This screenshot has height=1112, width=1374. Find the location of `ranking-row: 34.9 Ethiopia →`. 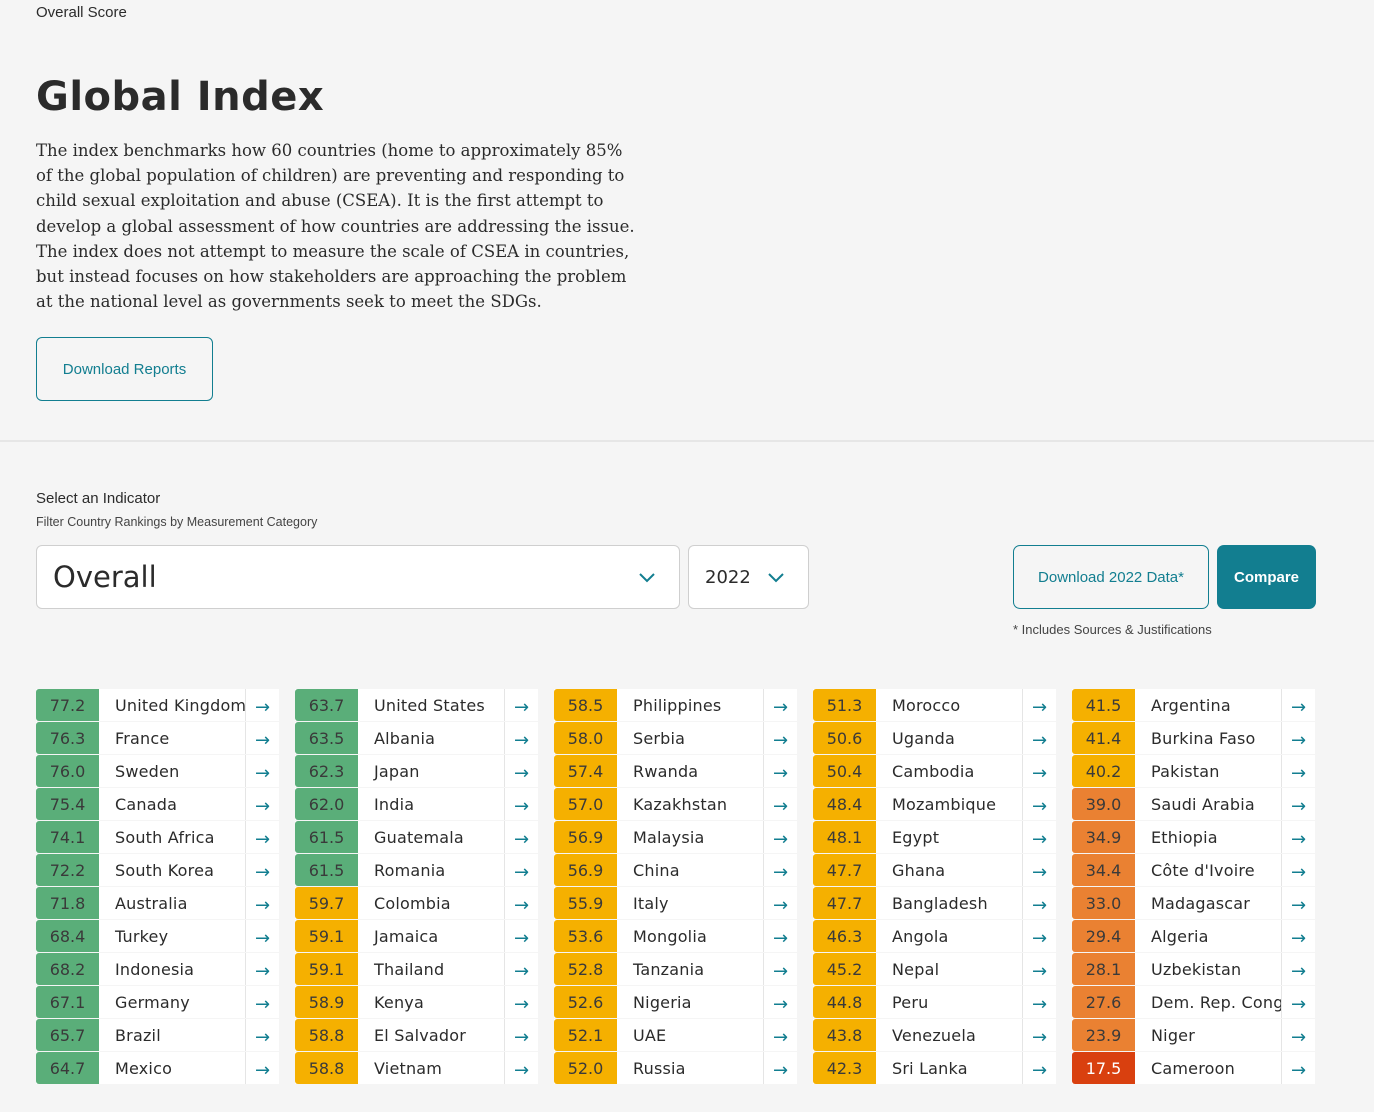

ranking-row: 34.9 Ethiopia → is located at coordinates (1193, 837).